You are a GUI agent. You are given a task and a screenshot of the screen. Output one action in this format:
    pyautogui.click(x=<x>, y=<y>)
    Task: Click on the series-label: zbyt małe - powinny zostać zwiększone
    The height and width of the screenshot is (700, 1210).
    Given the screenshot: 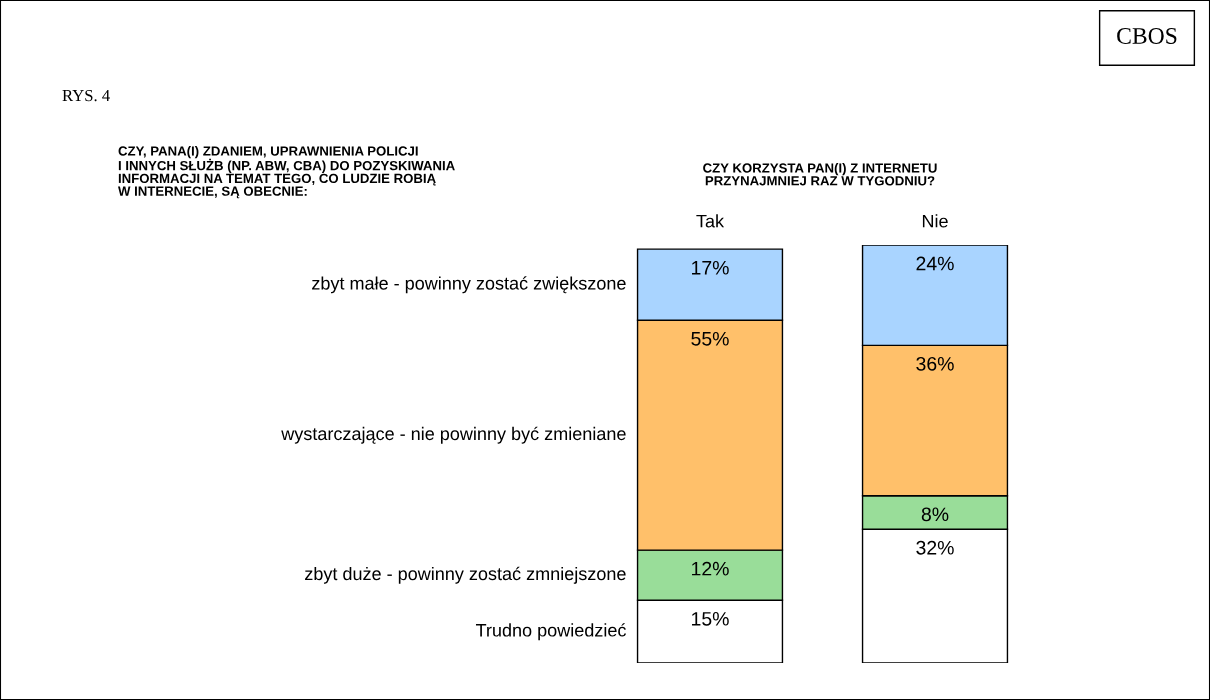 What is the action you would take?
    pyautogui.click(x=469, y=285)
    